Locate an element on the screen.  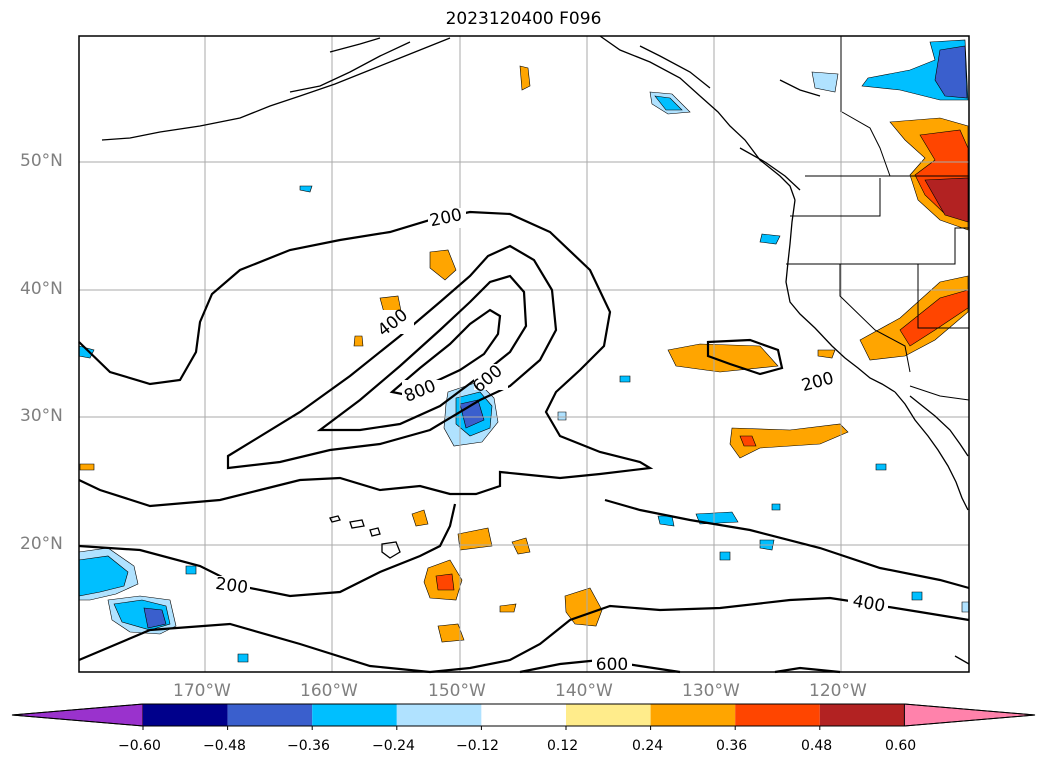
contour-label: 200 is located at coordinates (231, 586).